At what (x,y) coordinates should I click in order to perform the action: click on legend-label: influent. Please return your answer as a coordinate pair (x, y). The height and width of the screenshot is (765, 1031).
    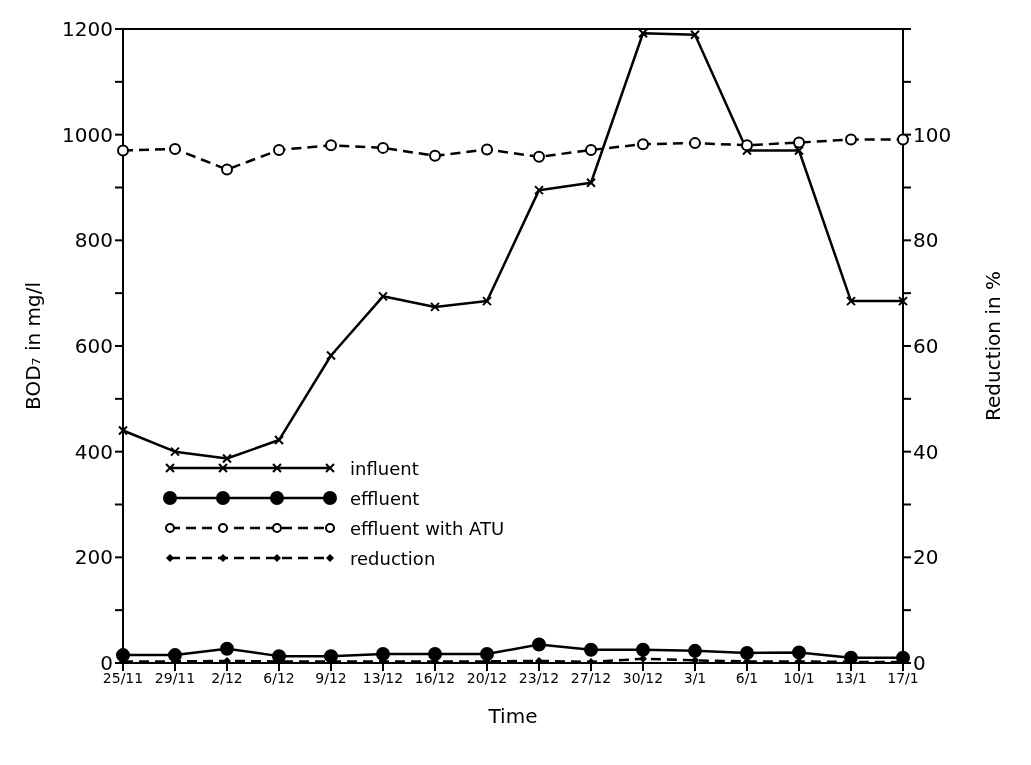
    Looking at the image, I should click on (384, 468).